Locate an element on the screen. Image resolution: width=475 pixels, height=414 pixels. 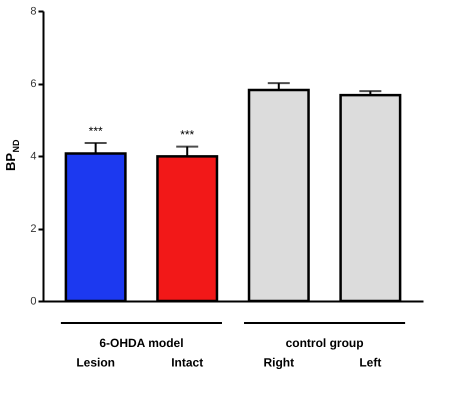
y-tick-label: 6 is located at coordinates (33, 84).